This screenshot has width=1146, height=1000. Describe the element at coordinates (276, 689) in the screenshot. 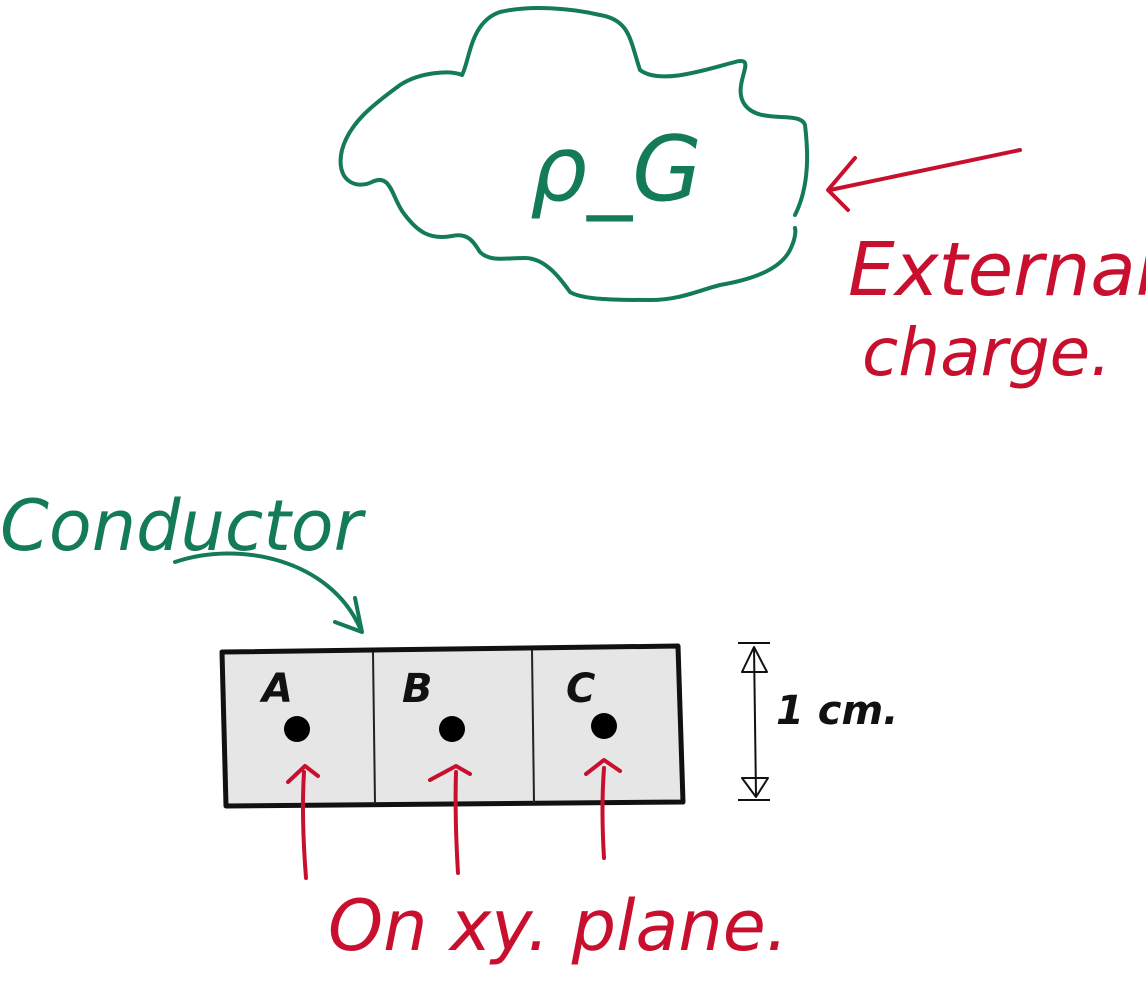

I see `point-a-label: A` at that location.